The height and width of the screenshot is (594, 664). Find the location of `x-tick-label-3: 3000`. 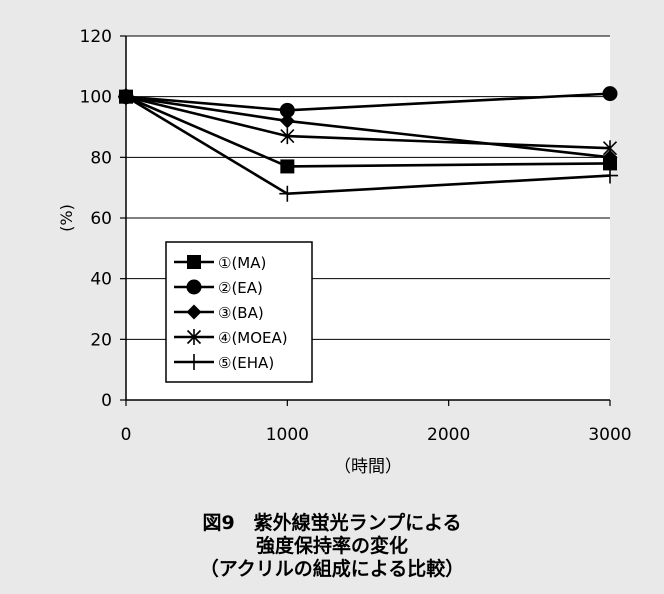

x-tick-label-3: 3000 is located at coordinates (609, 435).